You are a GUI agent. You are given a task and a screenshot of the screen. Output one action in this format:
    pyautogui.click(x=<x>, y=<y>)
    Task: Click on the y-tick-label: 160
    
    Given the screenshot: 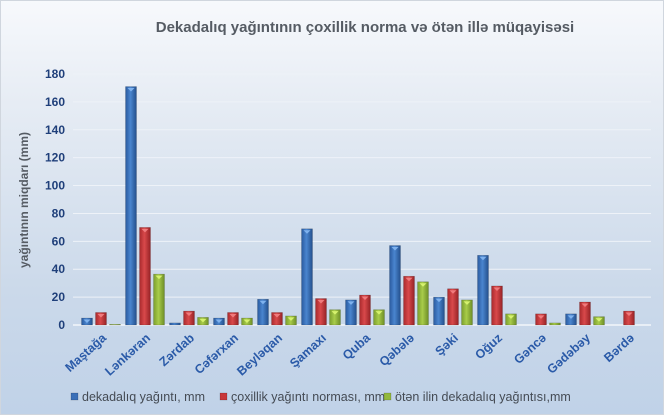 What is the action you would take?
    pyautogui.click(x=55, y=102)
    